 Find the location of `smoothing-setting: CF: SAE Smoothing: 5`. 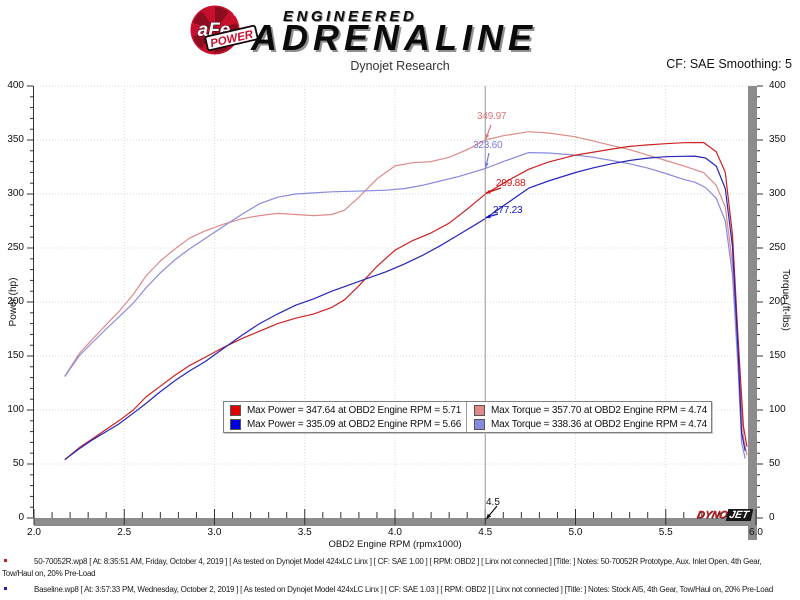

smoothing-setting: CF: SAE Smoothing: 5 is located at coordinates (729, 64).